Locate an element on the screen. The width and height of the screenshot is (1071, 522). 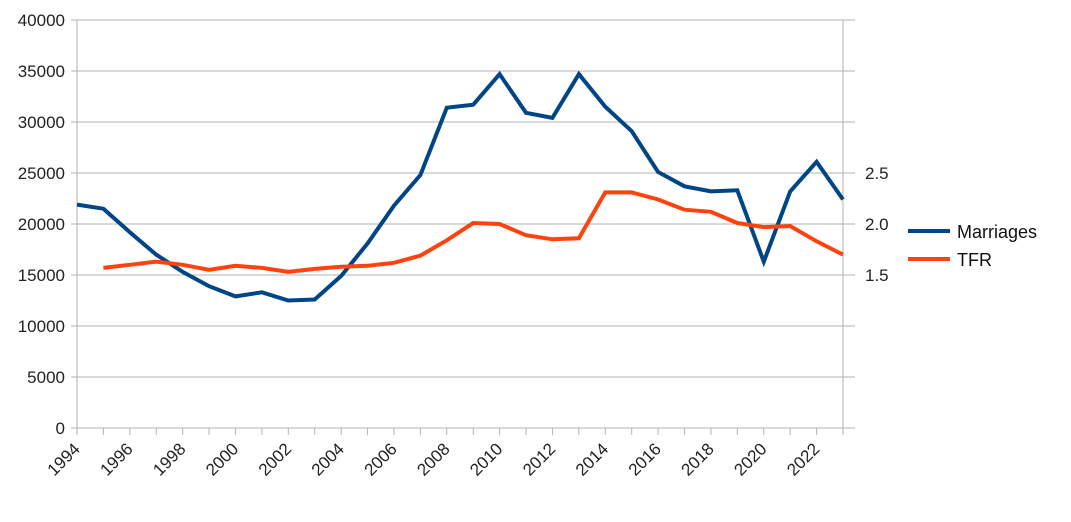
right-y-axis-ticks: 1.5 2.0 2.5 is located at coordinates (877, 224).